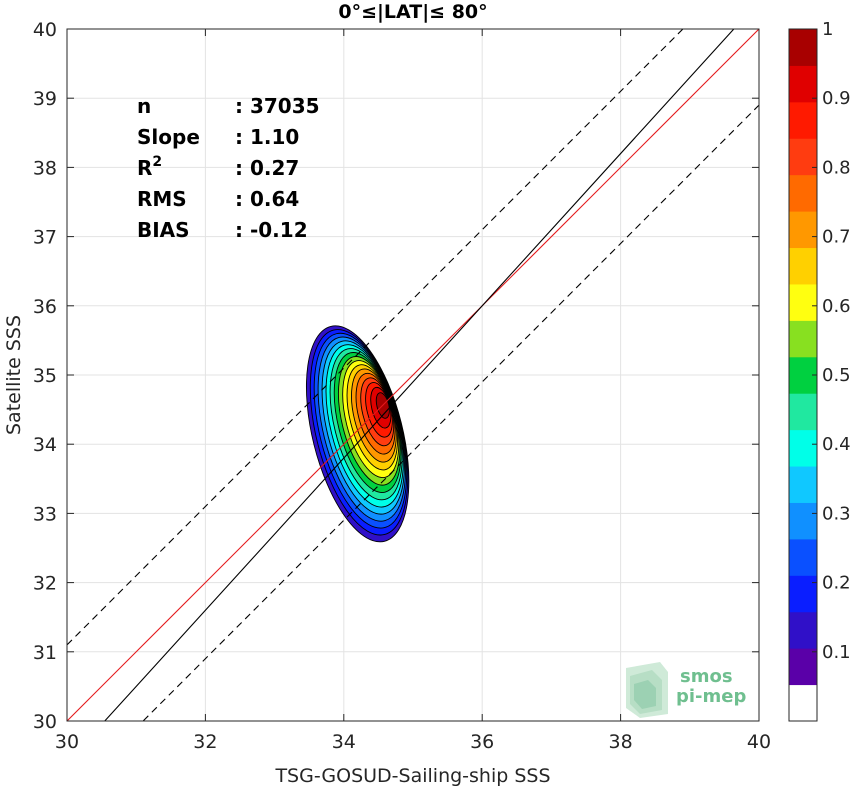 The height and width of the screenshot is (788, 857). I want to click on y-tick-label: 35, so click(45, 376).